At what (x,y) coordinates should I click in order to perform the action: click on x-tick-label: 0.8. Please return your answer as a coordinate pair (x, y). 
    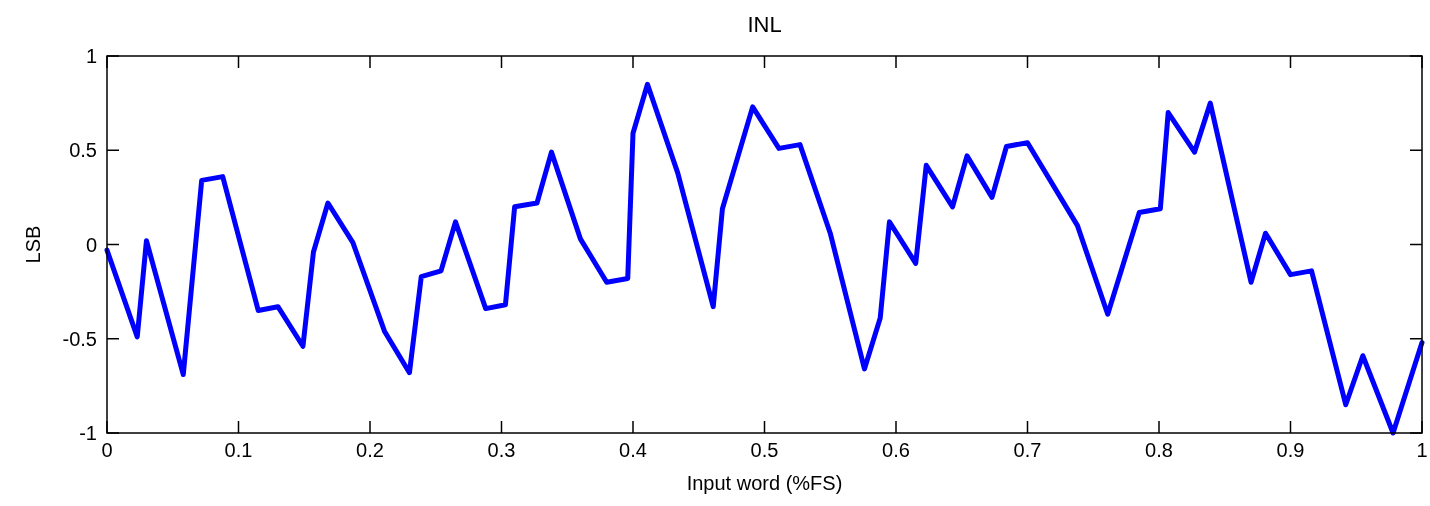
    Looking at the image, I should click on (1159, 450).